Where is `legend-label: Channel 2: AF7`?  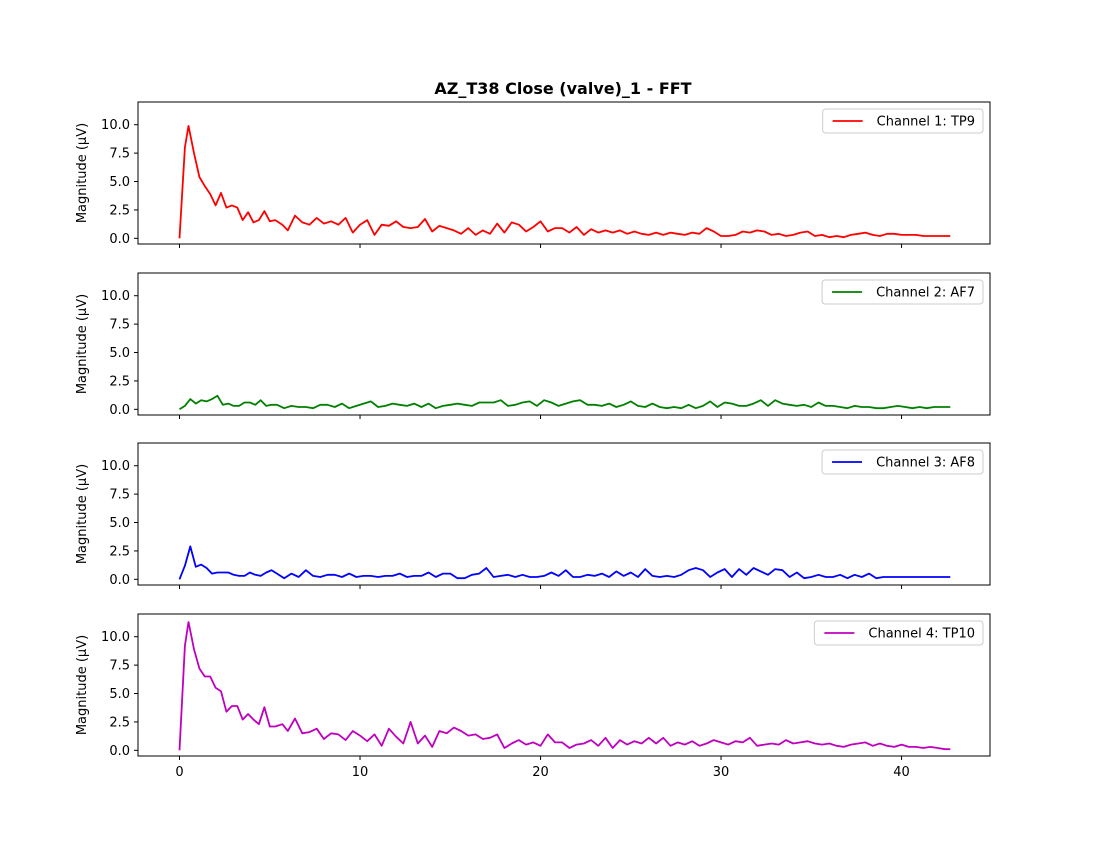
legend-label: Channel 2: AF7 is located at coordinates (925, 293).